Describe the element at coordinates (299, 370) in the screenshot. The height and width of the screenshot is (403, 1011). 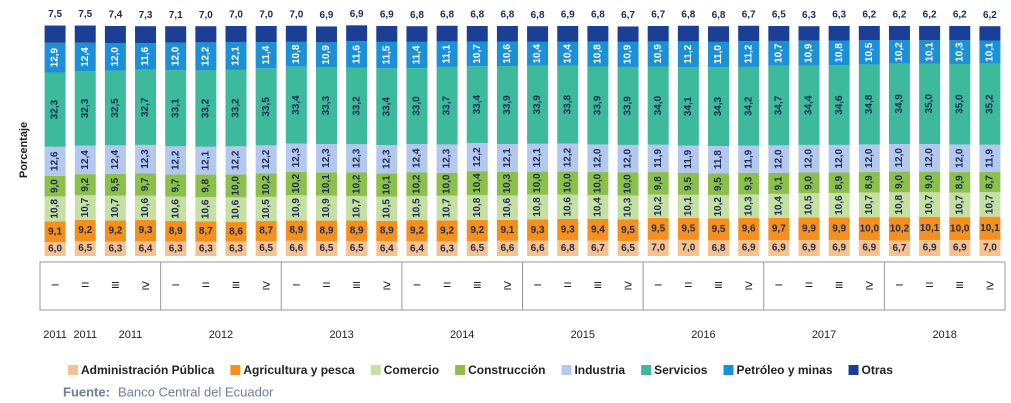
I see `legend-label: Agricultura y pesca` at that location.